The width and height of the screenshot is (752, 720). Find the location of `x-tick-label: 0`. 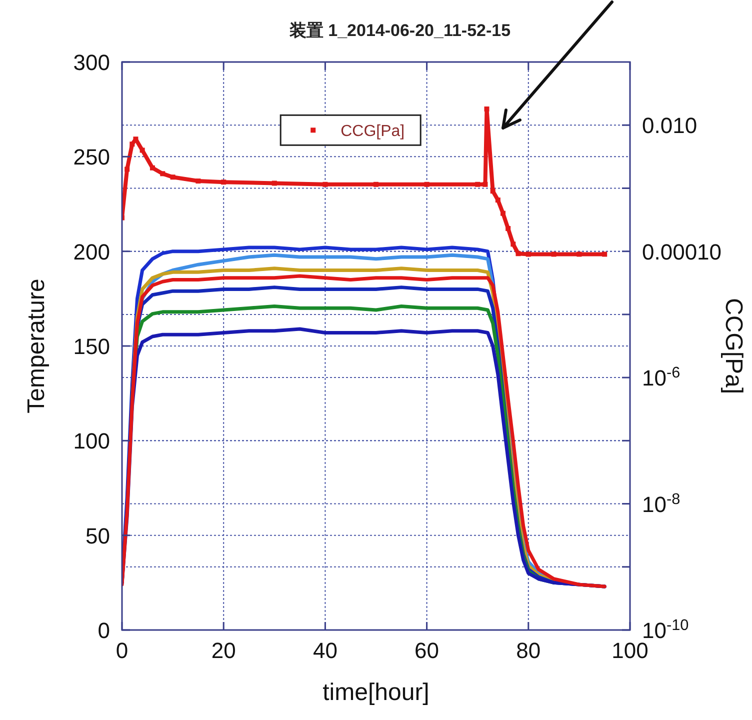

x-tick-label: 0 is located at coordinates (122, 650).